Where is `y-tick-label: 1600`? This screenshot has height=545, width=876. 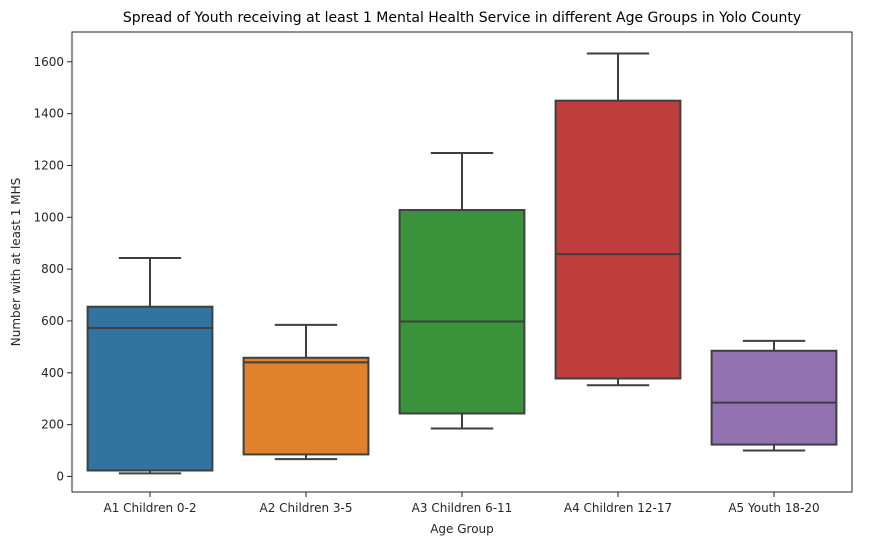 y-tick-label: 1600 is located at coordinates (48, 62).